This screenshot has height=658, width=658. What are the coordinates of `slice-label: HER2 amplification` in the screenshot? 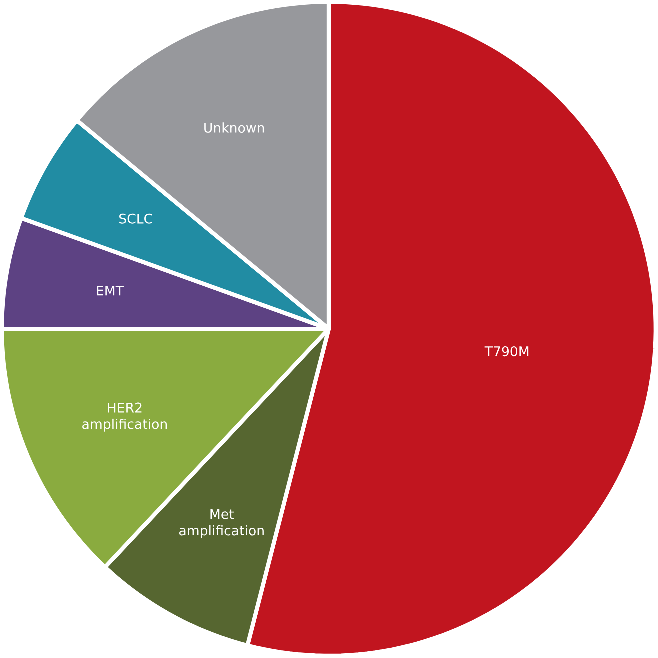 It's located at (125, 417).